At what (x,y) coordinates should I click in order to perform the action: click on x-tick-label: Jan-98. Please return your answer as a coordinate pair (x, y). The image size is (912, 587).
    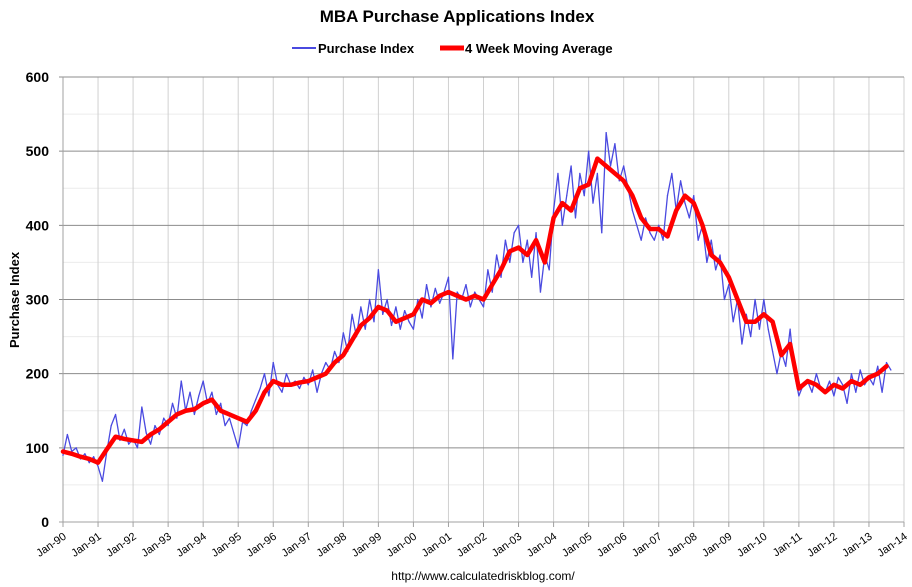
    Looking at the image, I should click on (332, 545).